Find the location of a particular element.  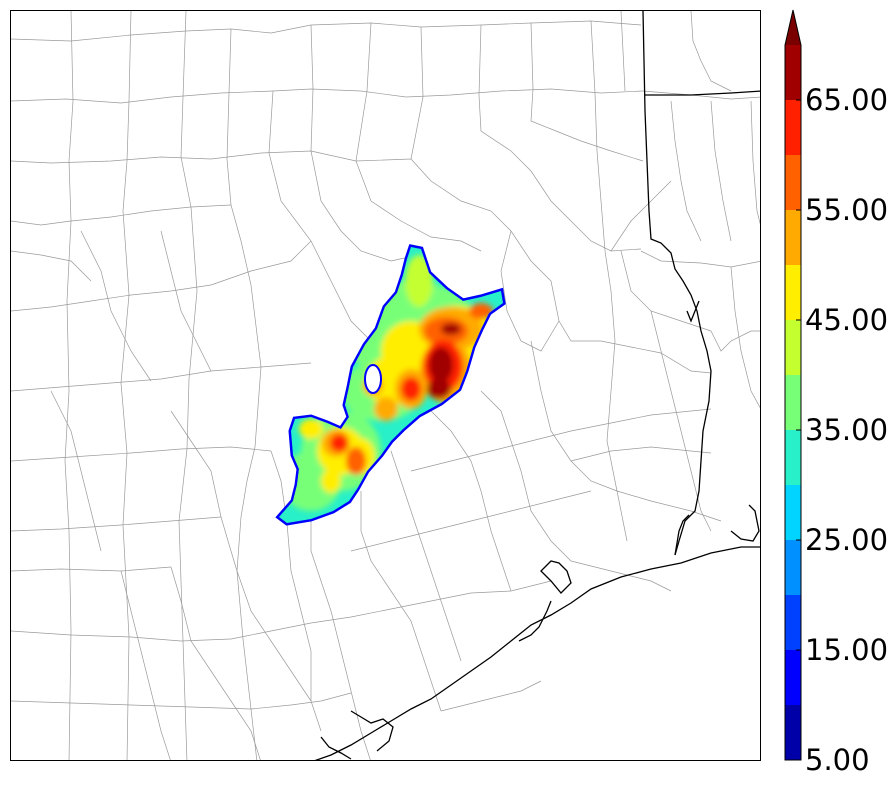

colorbar-tick-label-1: 5.00 is located at coordinates (837, 760).